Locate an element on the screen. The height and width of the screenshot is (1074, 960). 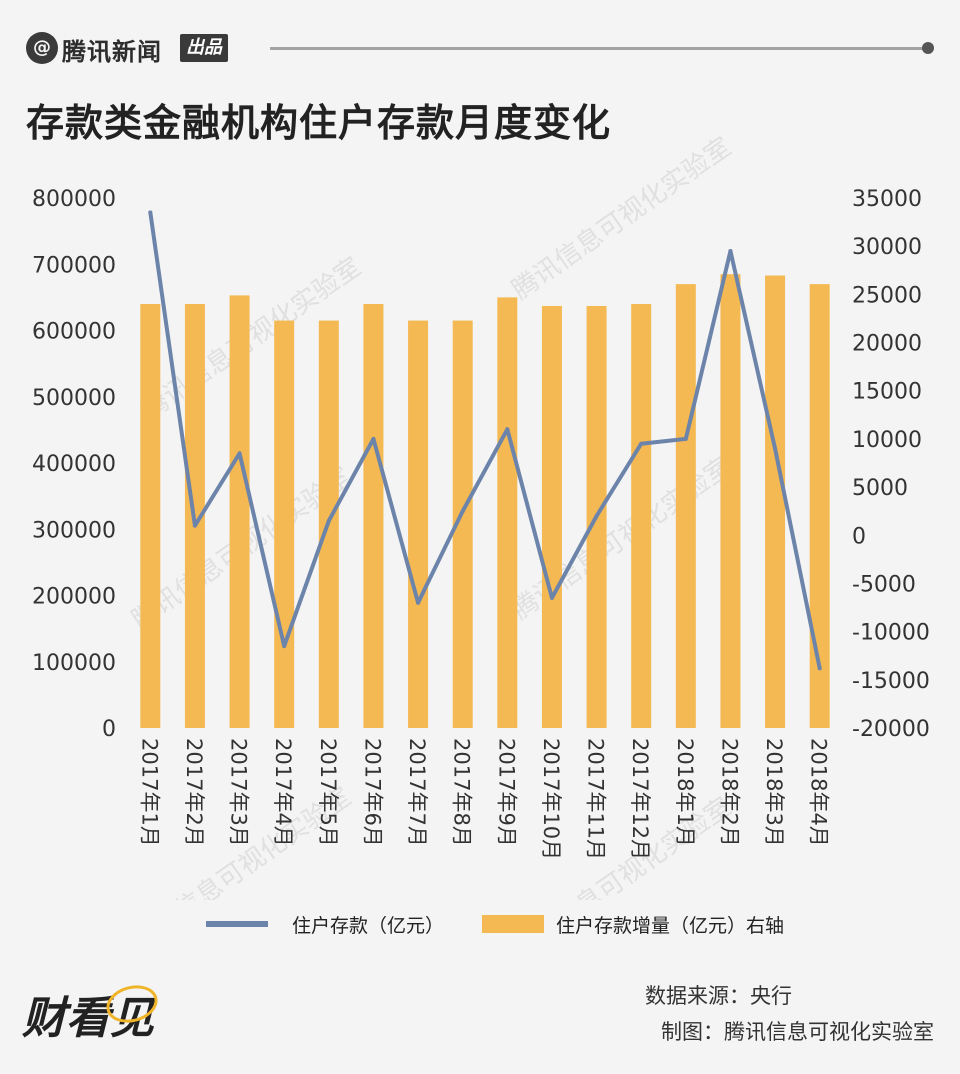
x-tick-label: 2017年5月 is located at coordinates (328, 792).